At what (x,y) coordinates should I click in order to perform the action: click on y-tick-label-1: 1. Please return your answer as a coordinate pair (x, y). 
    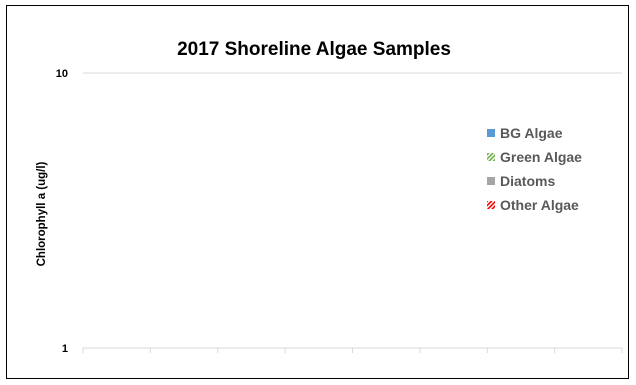
    Looking at the image, I should click on (65, 349).